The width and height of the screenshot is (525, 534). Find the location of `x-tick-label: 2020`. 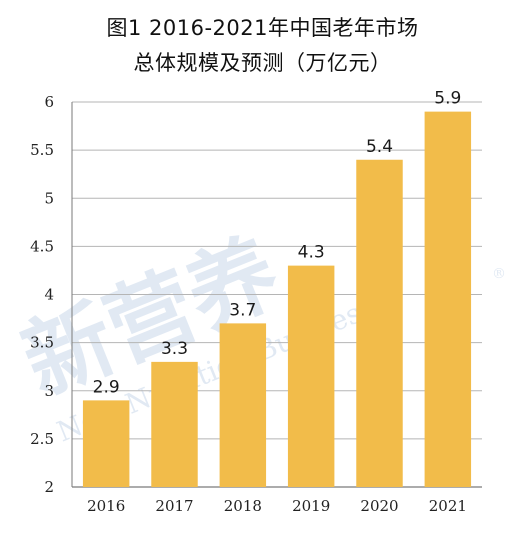

x-tick-label: 2020 is located at coordinates (379, 506).